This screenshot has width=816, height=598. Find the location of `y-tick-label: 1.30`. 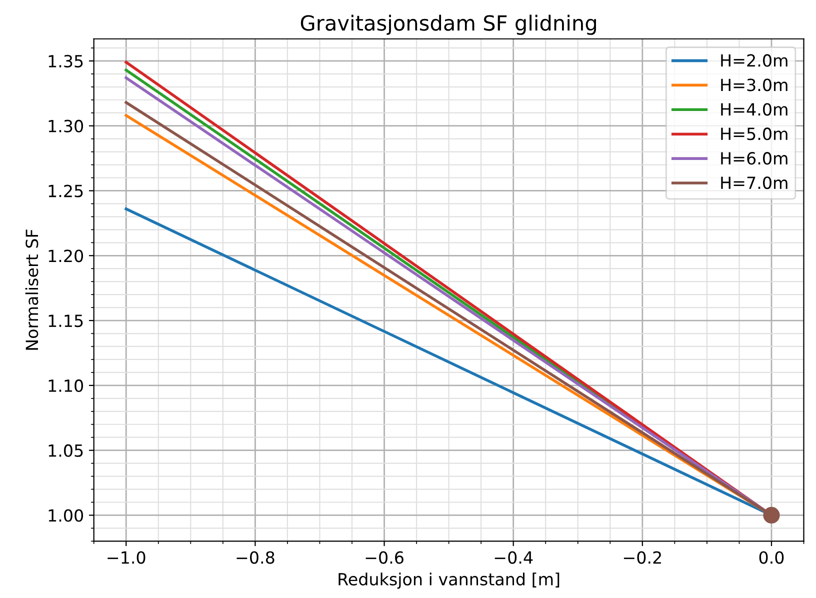

y-tick-label: 1.30 is located at coordinates (66, 126).